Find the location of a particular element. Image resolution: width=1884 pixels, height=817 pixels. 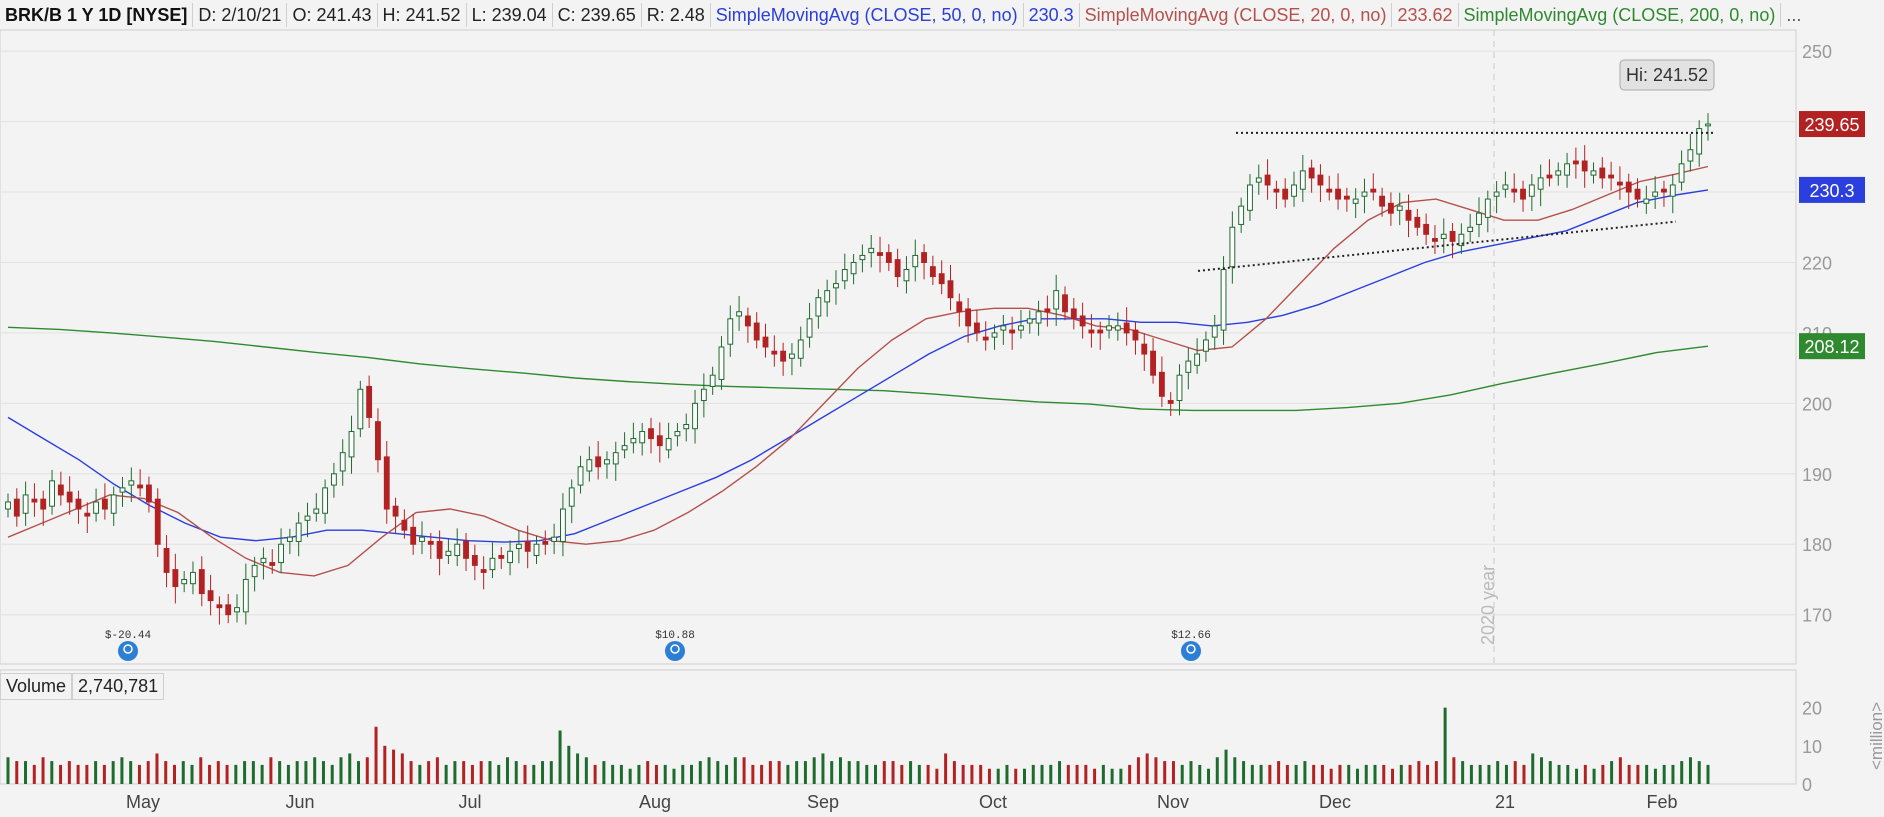

volume-tick-label: 20 is located at coordinates (1812, 709).